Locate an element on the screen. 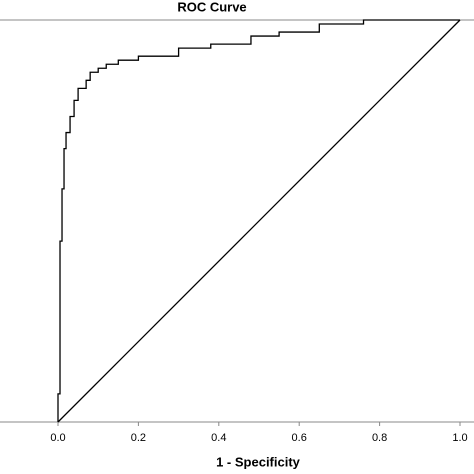  x-tick-label: 0.4 is located at coordinates (218, 438).